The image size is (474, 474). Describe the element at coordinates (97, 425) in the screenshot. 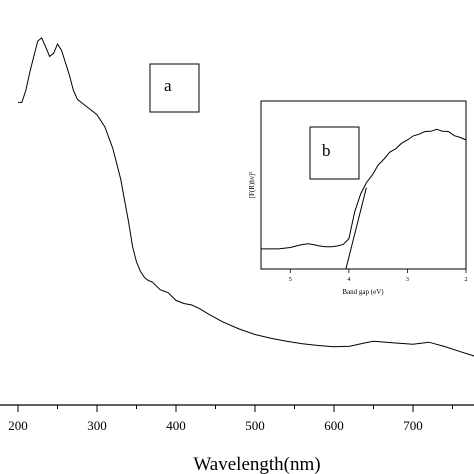

I see `main-x-tick-label: 300` at that location.